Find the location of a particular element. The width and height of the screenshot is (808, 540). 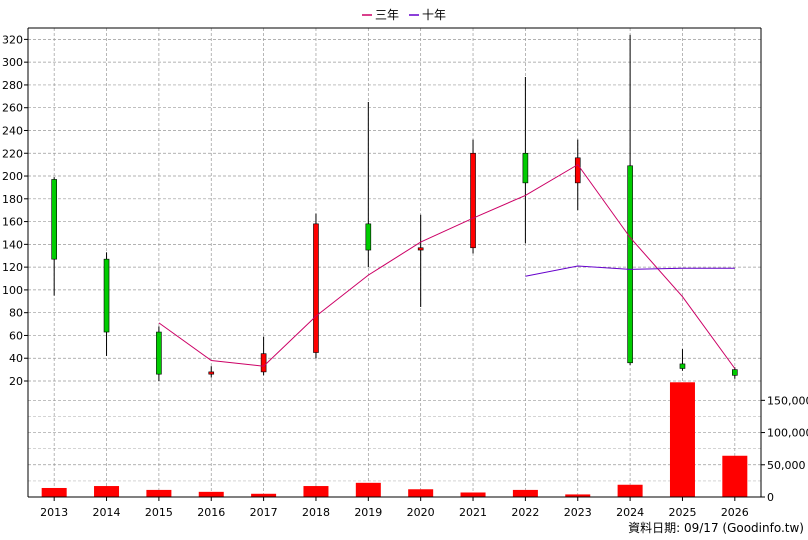

price-tick-label: 300 is located at coordinates (12, 62).